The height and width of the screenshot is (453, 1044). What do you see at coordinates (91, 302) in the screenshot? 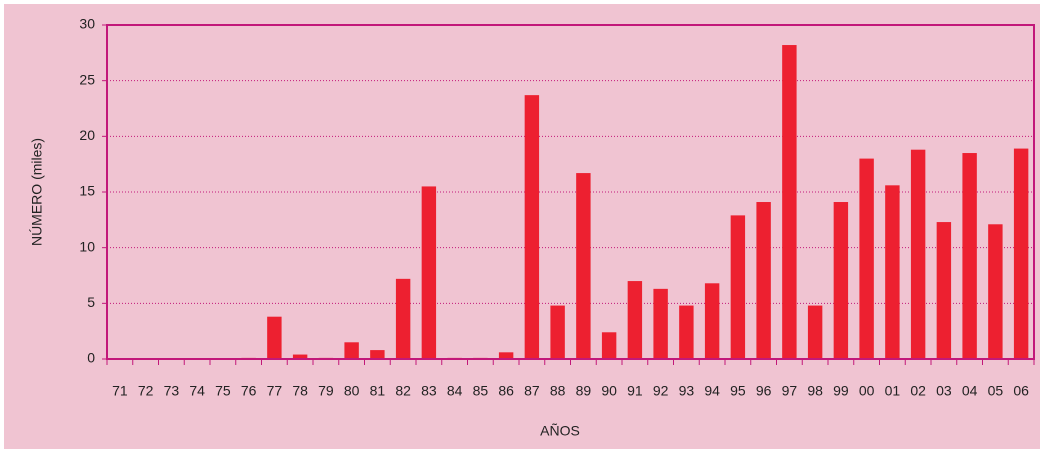
I see `y-tick-label: 5` at bounding box center [91, 302].